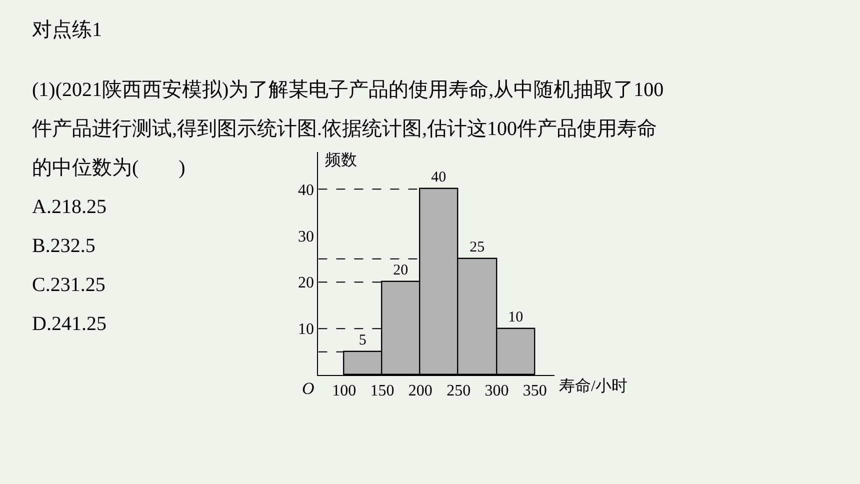  I want to click on text: 件产品进行测试,得到图示统计图.依据统计图,估计这100件产品使用寿命, so click(344, 129).